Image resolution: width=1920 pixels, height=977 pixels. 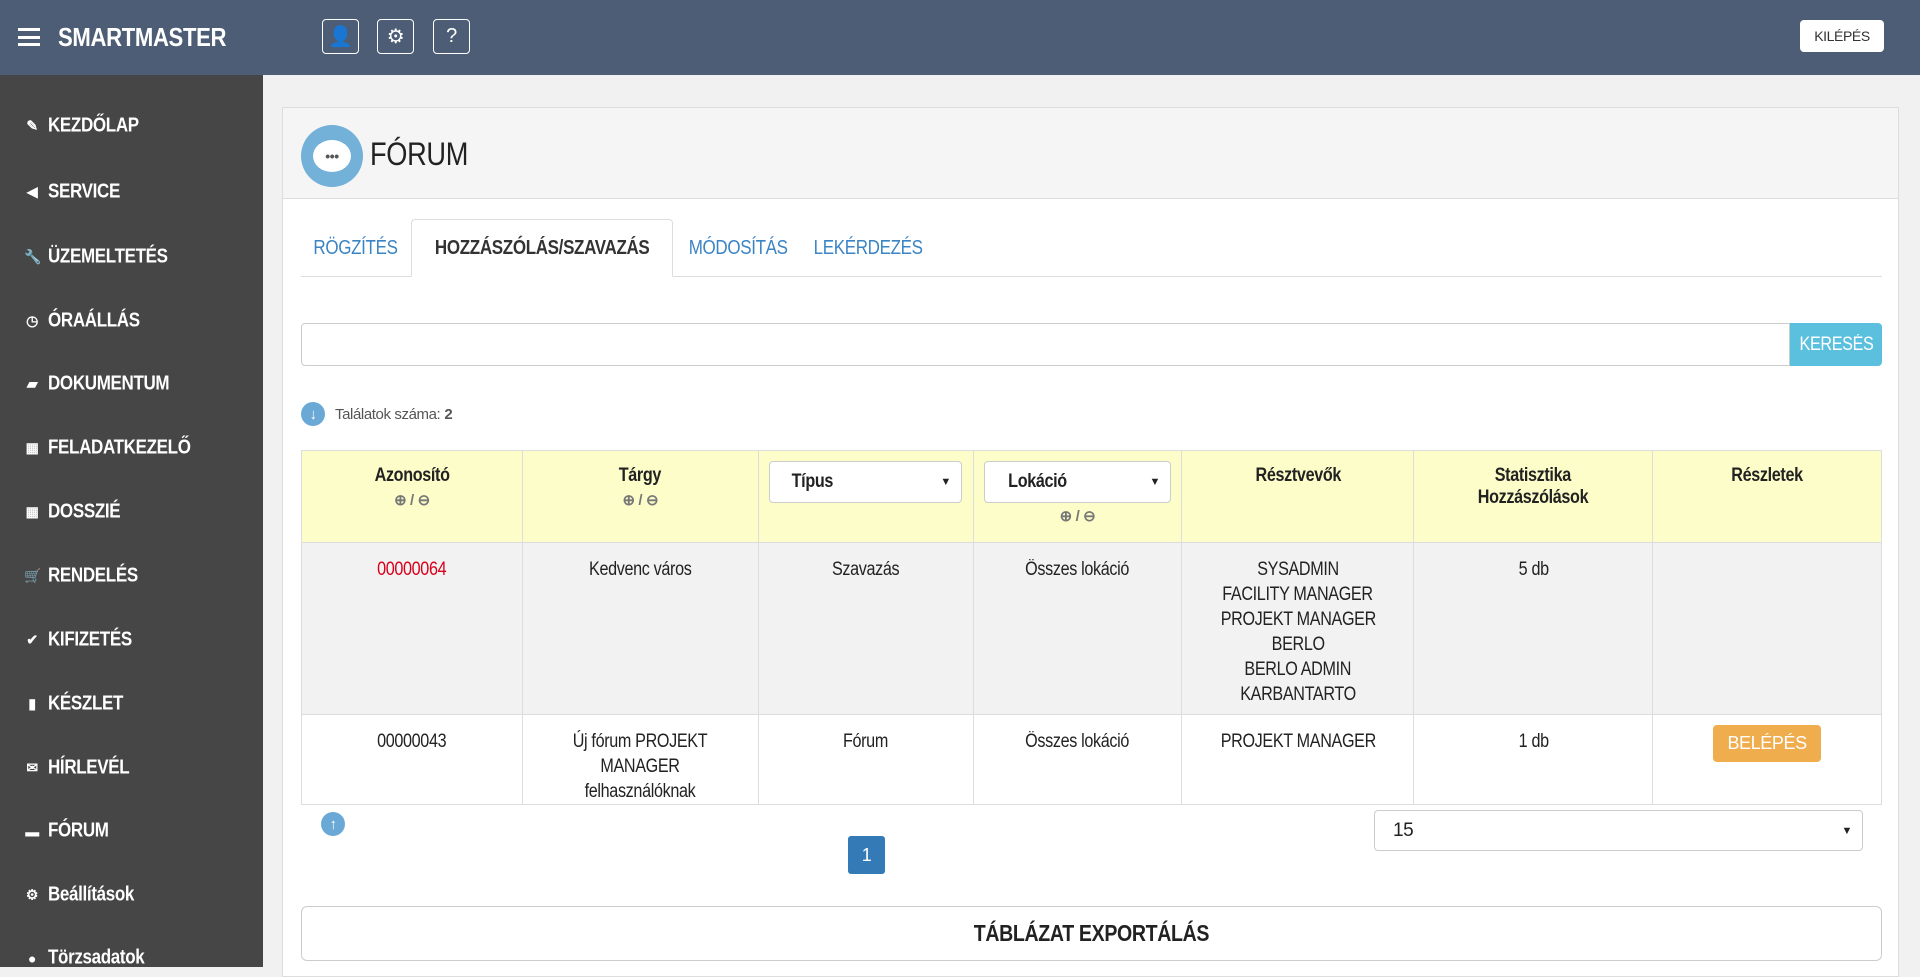 I want to click on sidebar-item-beallitasok: ⚙ Beállítások, so click(x=80, y=894).